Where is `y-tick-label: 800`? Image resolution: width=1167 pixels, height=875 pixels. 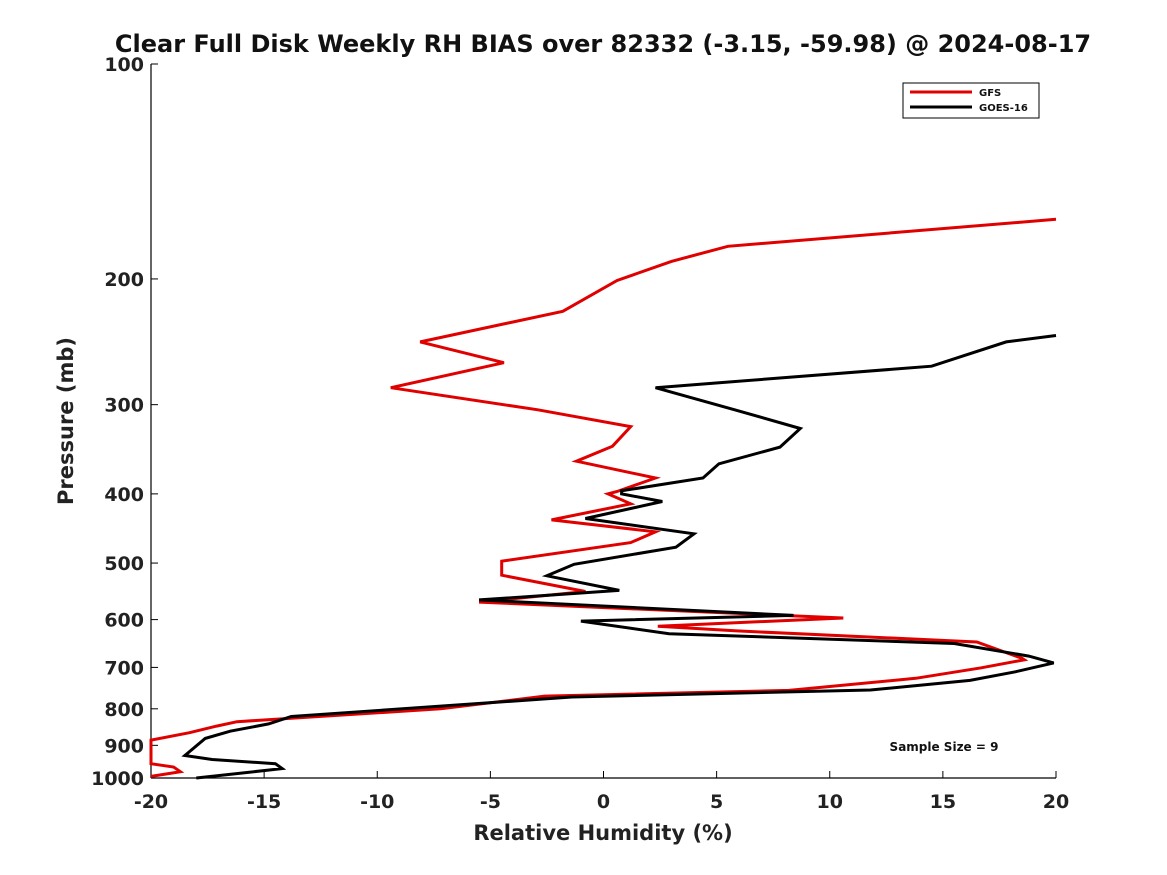 y-tick-label: 800 is located at coordinates (124, 710).